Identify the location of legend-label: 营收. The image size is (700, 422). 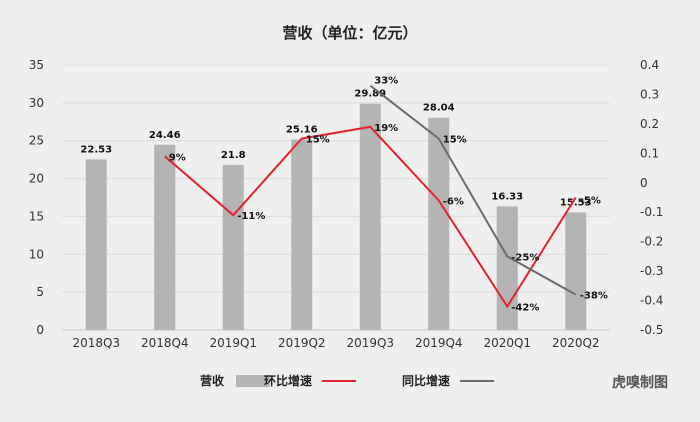
(212, 380).